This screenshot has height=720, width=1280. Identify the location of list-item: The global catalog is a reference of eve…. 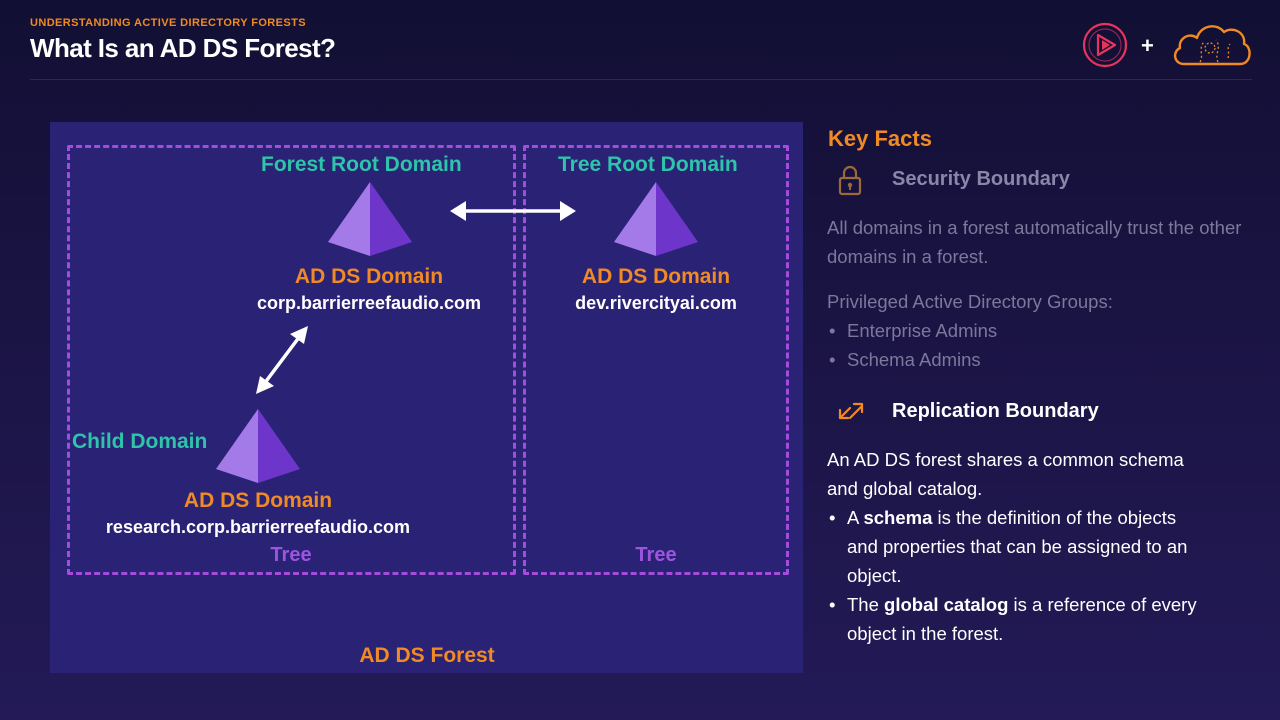
(1012, 619).